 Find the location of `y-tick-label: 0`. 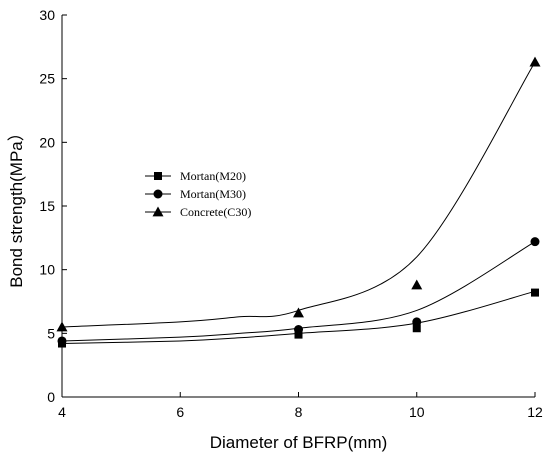

y-tick-label: 0 is located at coordinates (51, 397).